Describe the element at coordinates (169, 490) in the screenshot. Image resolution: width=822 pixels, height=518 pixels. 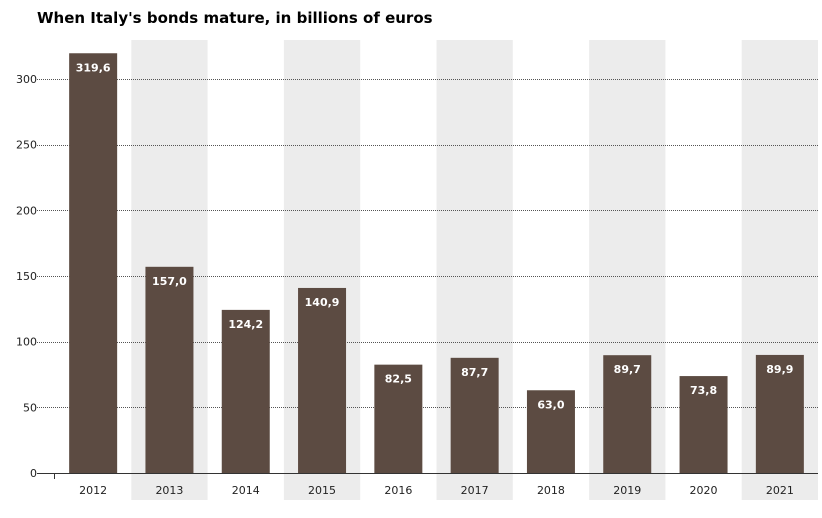
I see `x-tick-label: 2013` at that location.